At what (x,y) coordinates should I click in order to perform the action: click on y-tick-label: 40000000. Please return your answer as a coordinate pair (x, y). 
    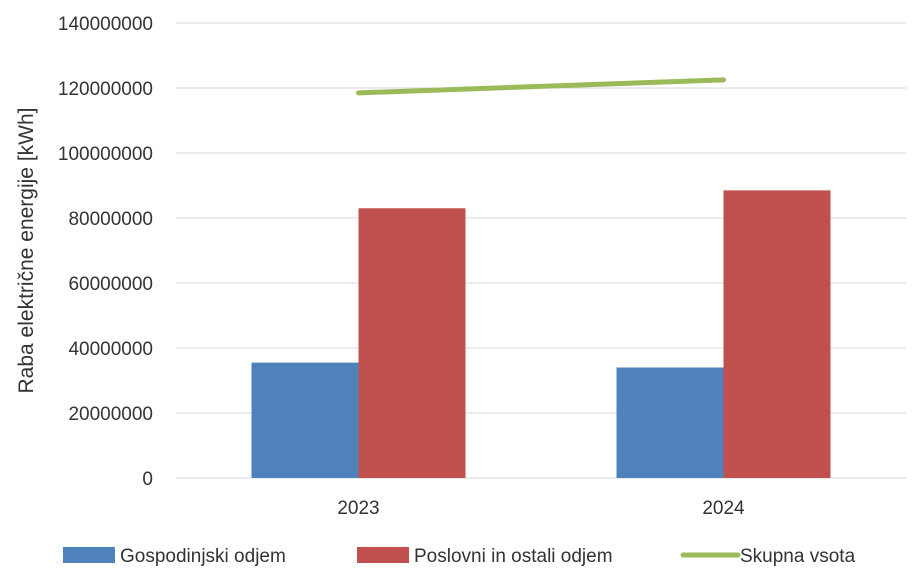
    Looking at the image, I should click on (110, 349).